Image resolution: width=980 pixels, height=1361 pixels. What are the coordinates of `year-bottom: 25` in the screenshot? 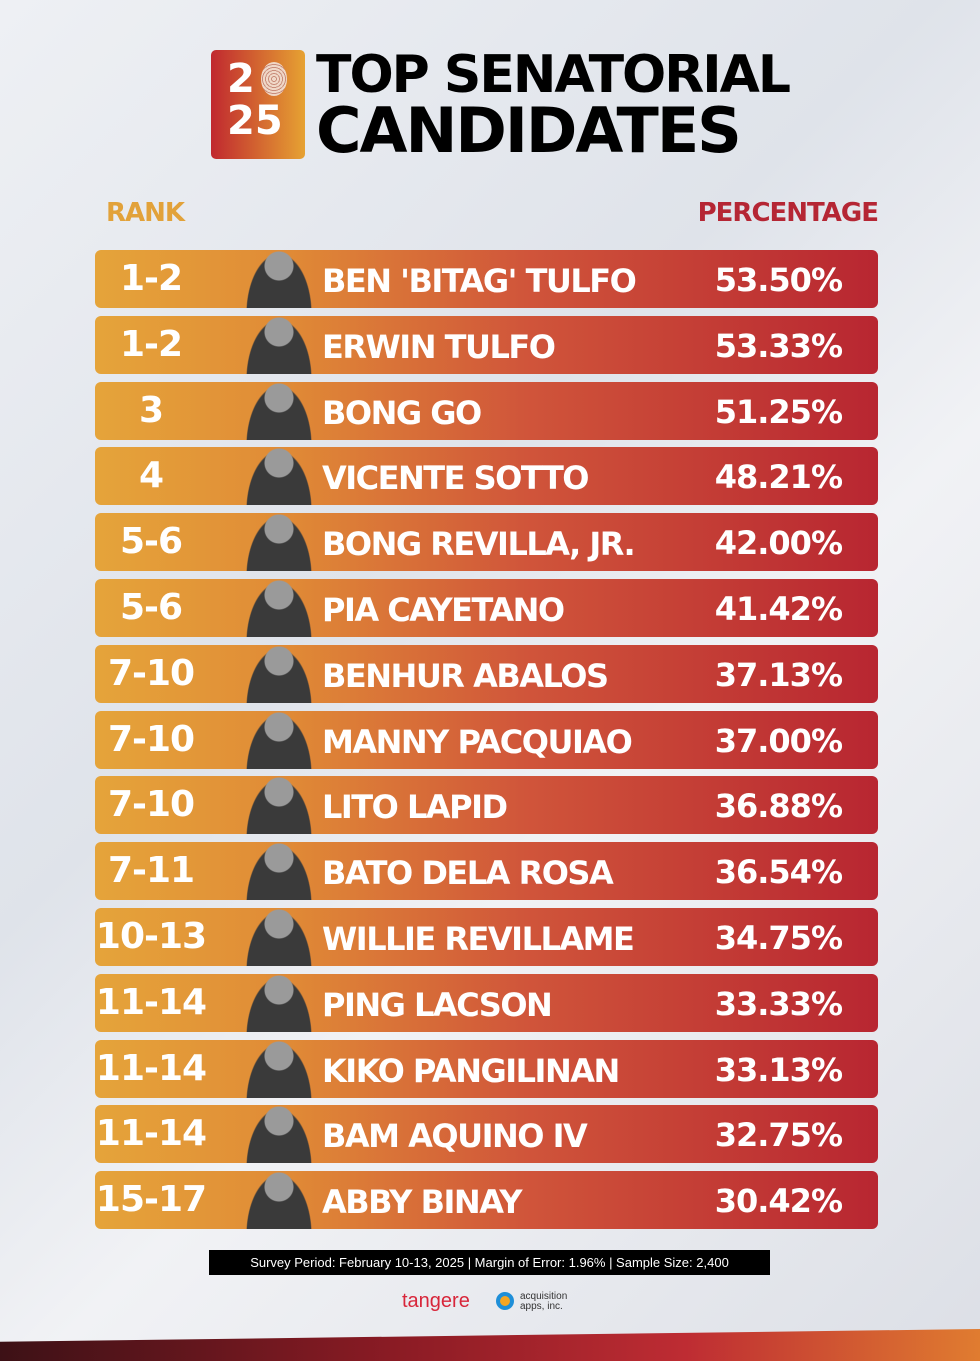 It's located at (255, 121).